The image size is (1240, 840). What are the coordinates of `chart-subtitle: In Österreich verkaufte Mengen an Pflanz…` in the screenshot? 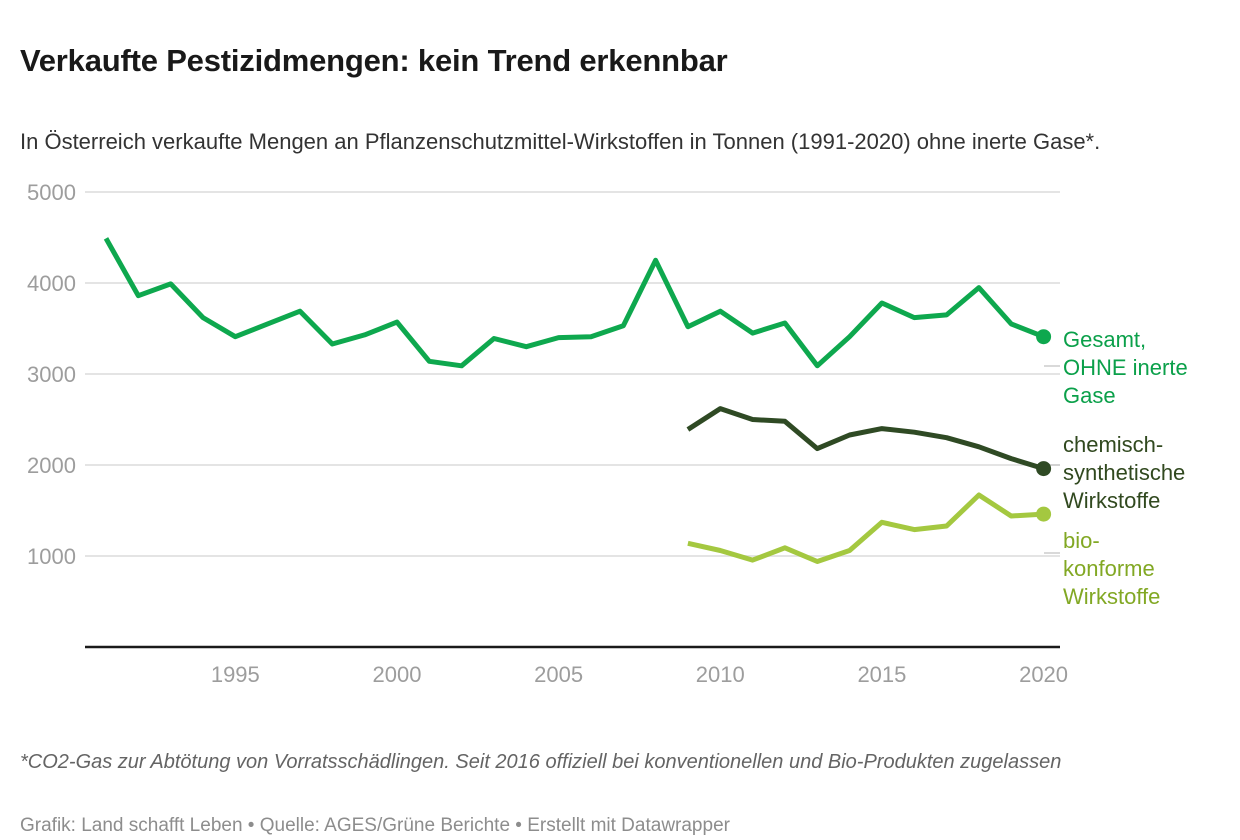 It's located at (560, 141).